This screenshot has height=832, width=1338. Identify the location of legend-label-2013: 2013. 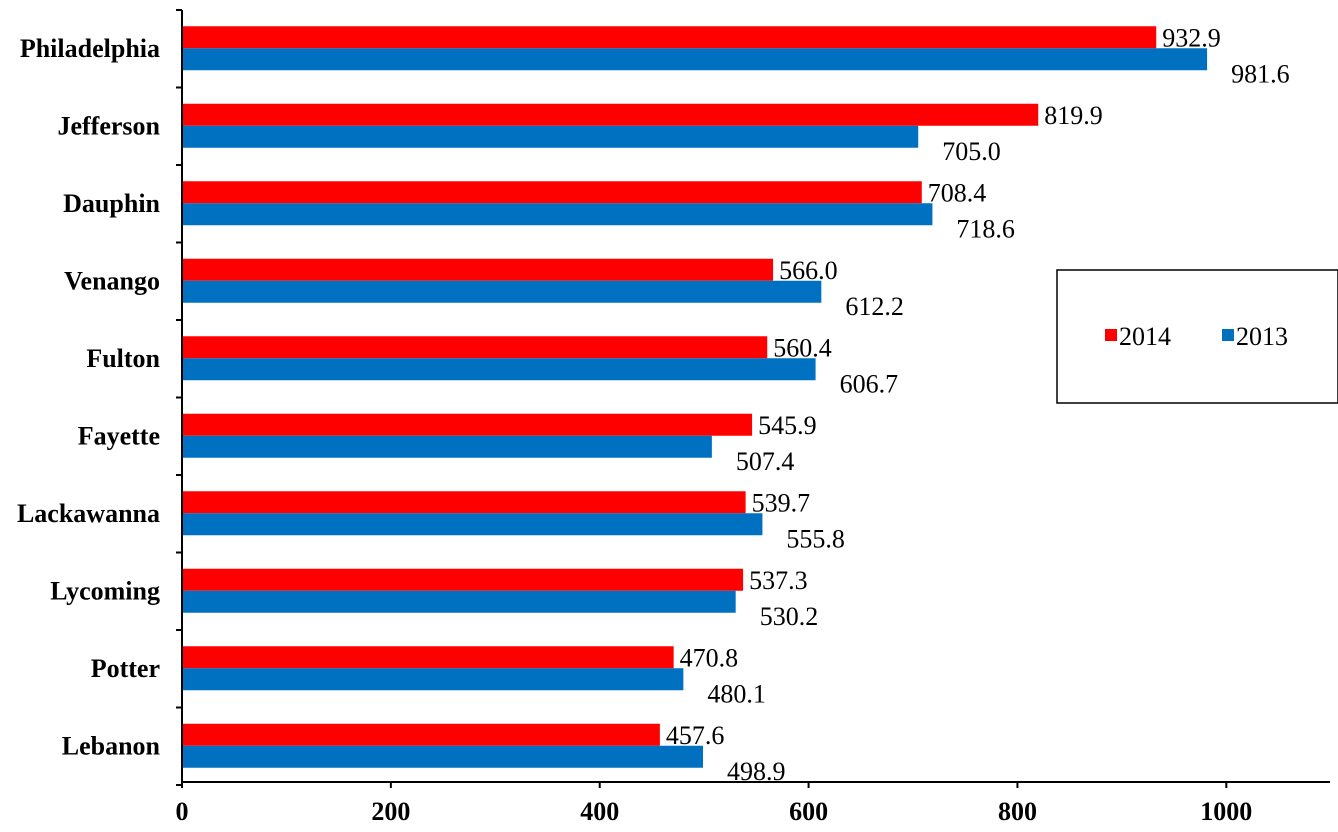
(1262, 336).